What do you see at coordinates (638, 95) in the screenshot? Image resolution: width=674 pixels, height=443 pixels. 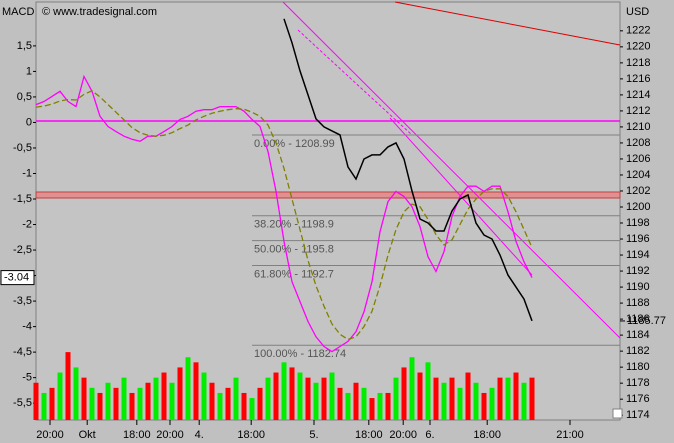 I see `y2-tick-label: 1214` at bounding box center [638, 95].